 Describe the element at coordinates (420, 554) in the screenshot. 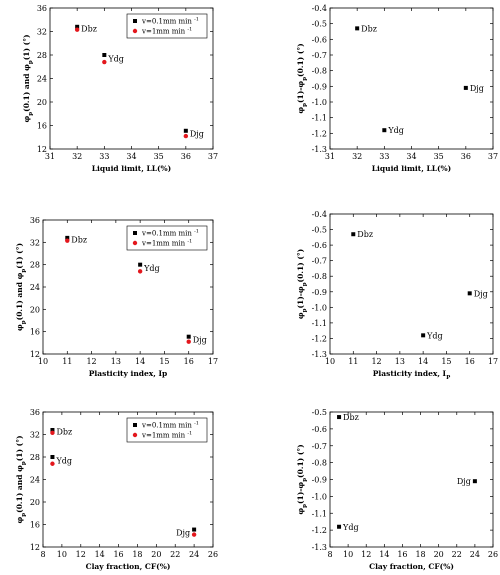

I see `x-tick-label: 18` at that location.